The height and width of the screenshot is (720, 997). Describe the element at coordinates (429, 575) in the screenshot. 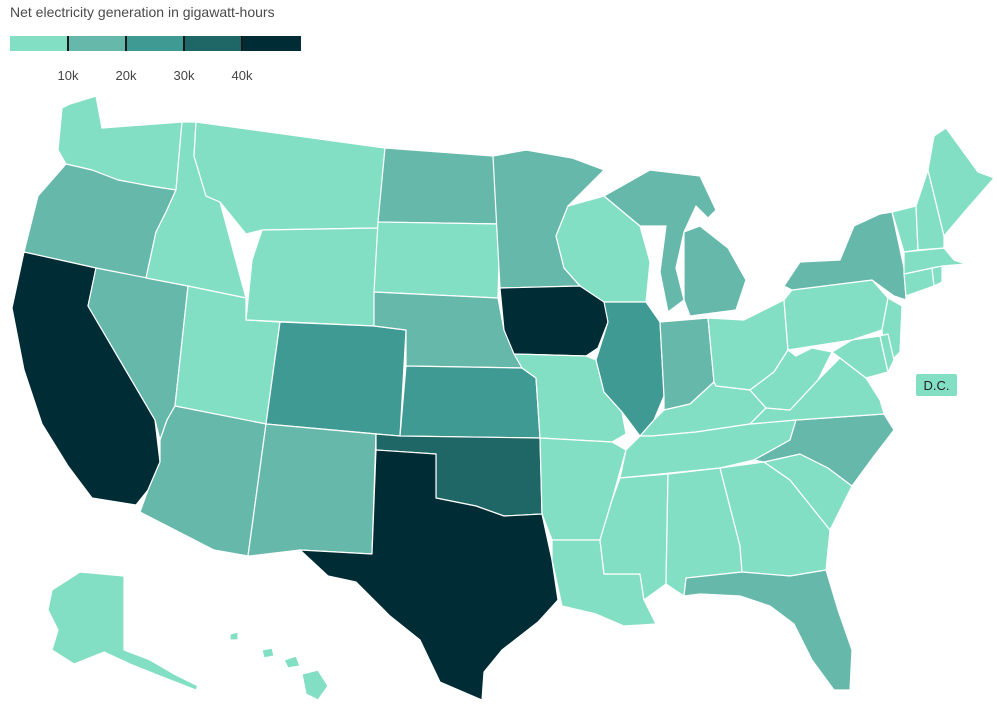

I see `state-texas` at that location.